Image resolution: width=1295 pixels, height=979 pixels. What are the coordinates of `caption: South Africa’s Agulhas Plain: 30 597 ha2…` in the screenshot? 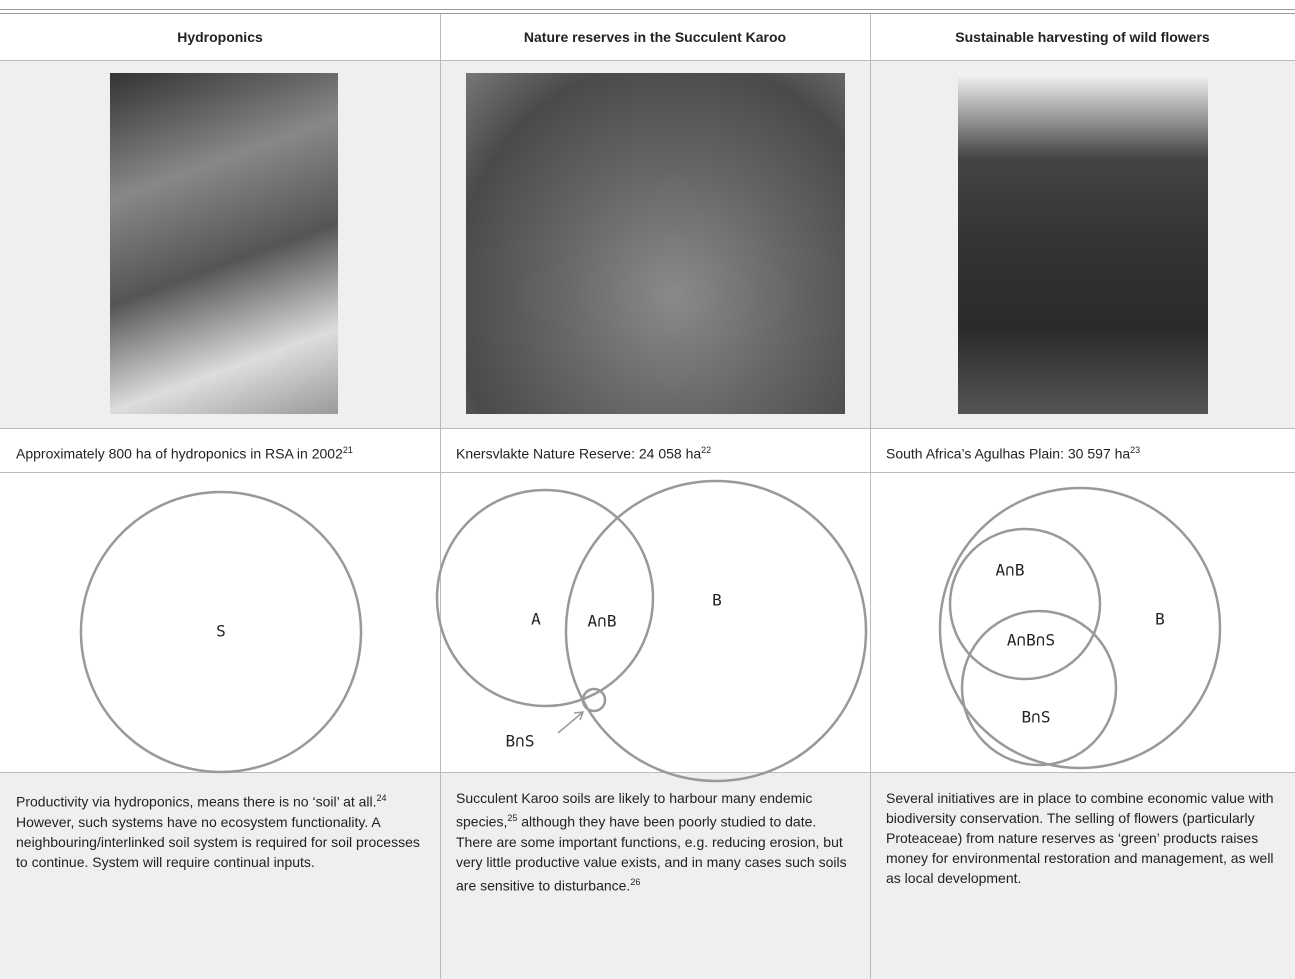 It's located at (1082, 450).